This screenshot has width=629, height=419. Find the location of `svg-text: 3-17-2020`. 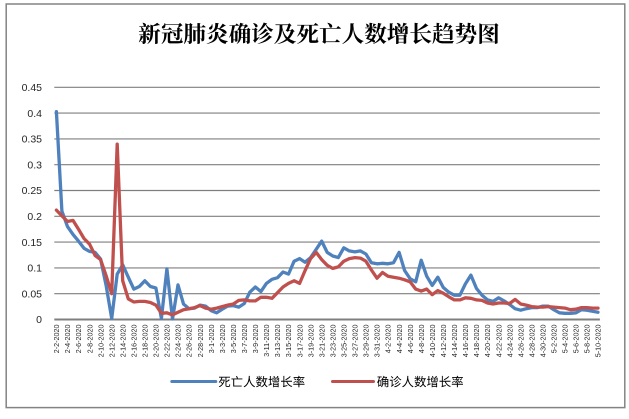

svg-text: 3-17-2020 is located at coordinates (299, 341).